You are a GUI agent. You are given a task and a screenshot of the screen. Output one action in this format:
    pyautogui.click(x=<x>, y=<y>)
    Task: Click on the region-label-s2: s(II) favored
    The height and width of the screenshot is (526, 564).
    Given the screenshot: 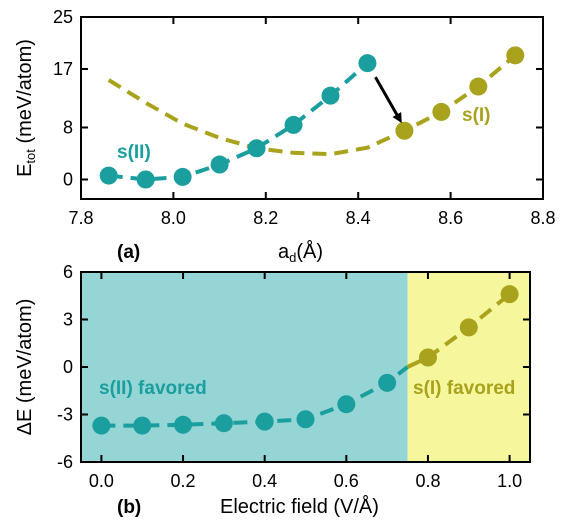 What is the action you would take?
    pyautogui.click(x=153, y=388)
    